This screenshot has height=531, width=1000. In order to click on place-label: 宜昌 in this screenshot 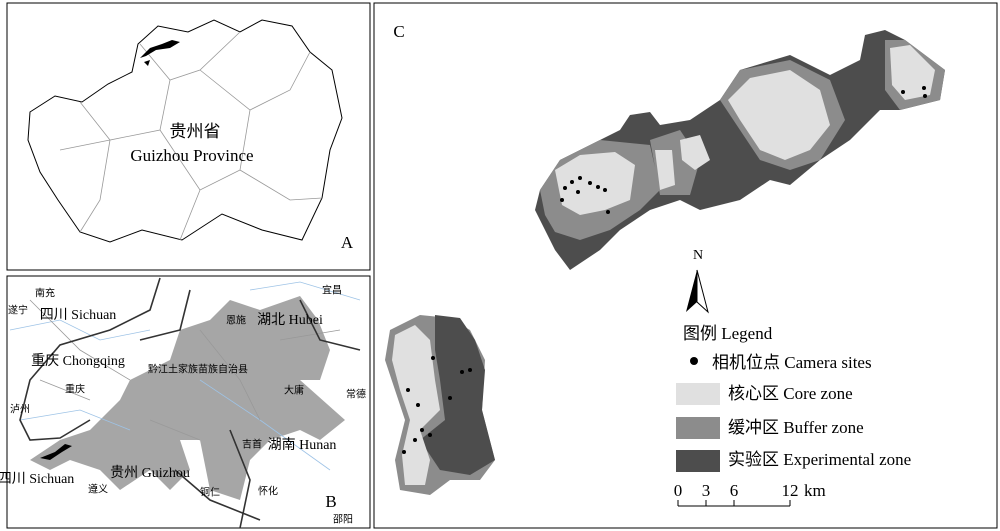, I will do `click(332, 289)`.